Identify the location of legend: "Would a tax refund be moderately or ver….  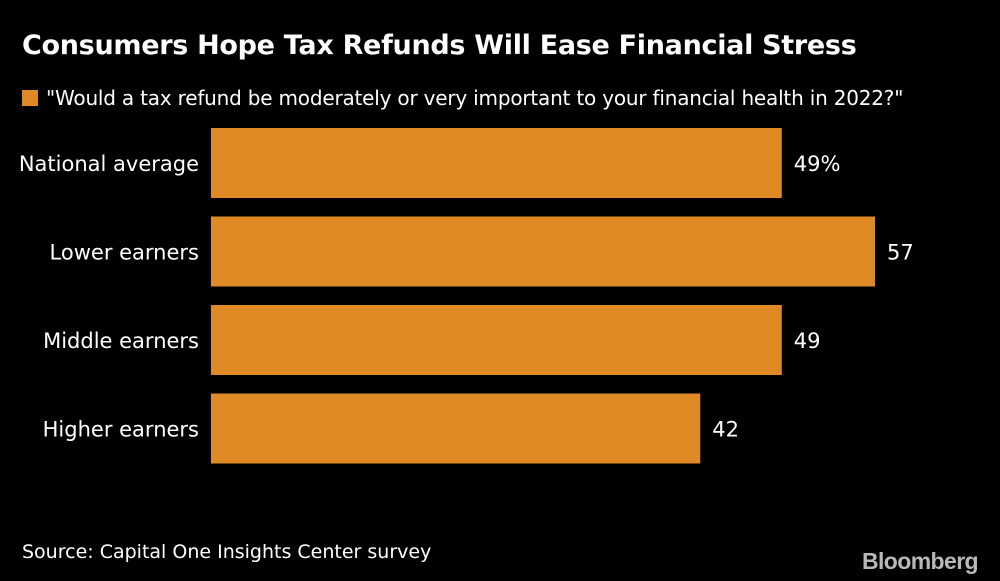
(462, 98).